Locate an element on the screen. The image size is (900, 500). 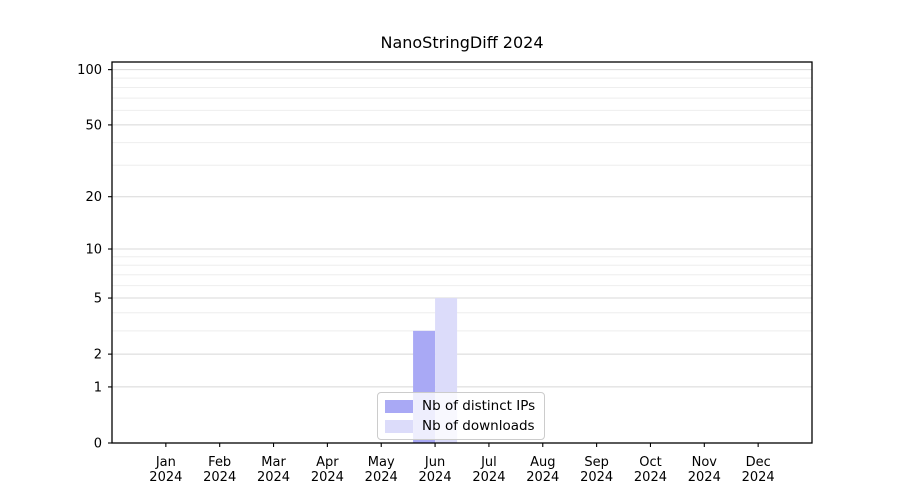
svg-text: May is located at coordinates (381, 462).